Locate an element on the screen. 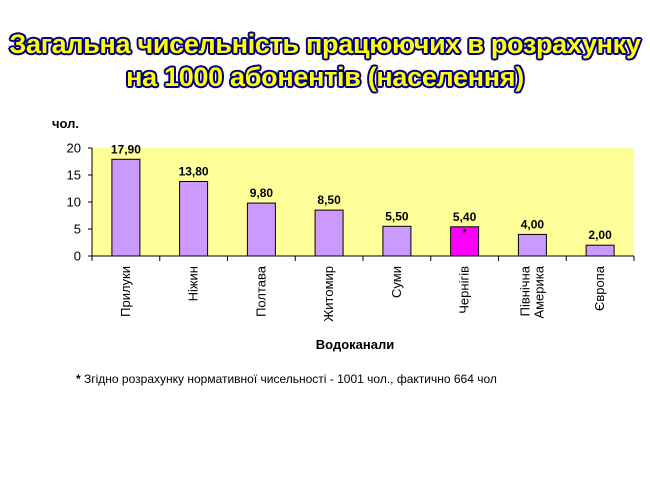 Image resolution: width=650 pixels, height=481 pixels. data-label: 9,80 is located at coordinates (262, 193).